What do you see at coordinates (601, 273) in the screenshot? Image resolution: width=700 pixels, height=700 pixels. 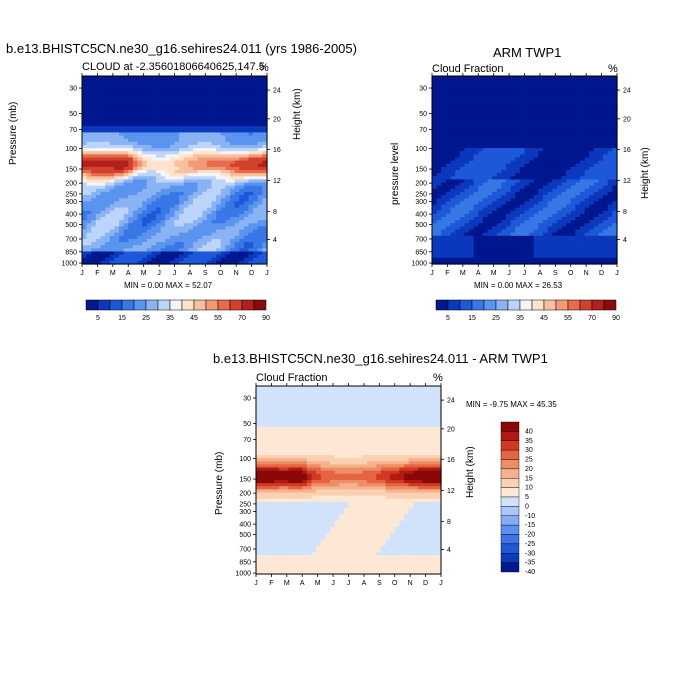 I see `x-tick-label: D` at bounding box center [601, 273].